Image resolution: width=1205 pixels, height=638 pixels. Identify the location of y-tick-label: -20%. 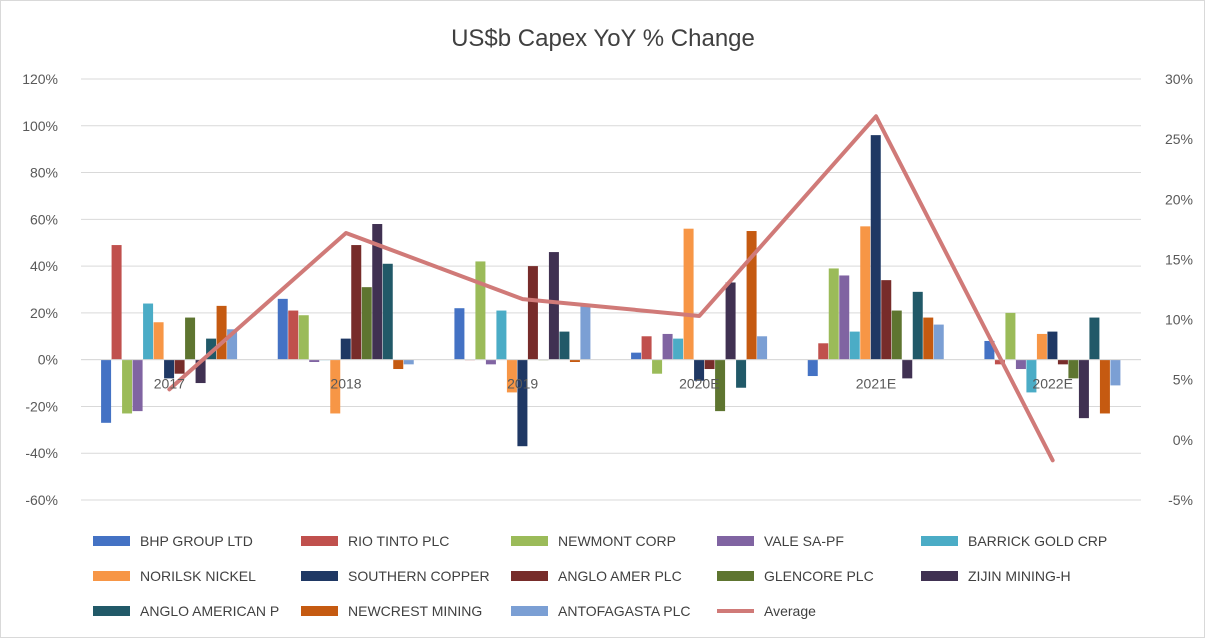
(41, 406).